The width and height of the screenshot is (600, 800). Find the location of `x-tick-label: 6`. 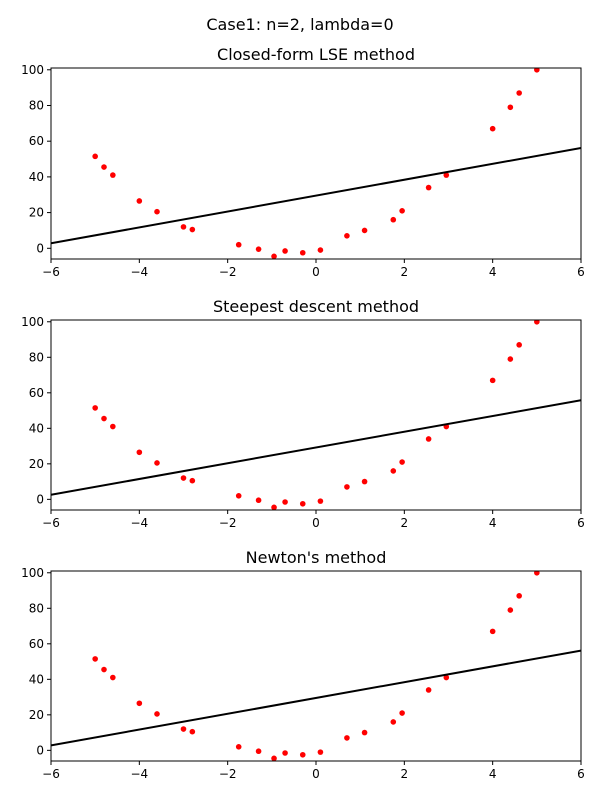

x-tick-label: 6 is located at coordinates (581, 272).